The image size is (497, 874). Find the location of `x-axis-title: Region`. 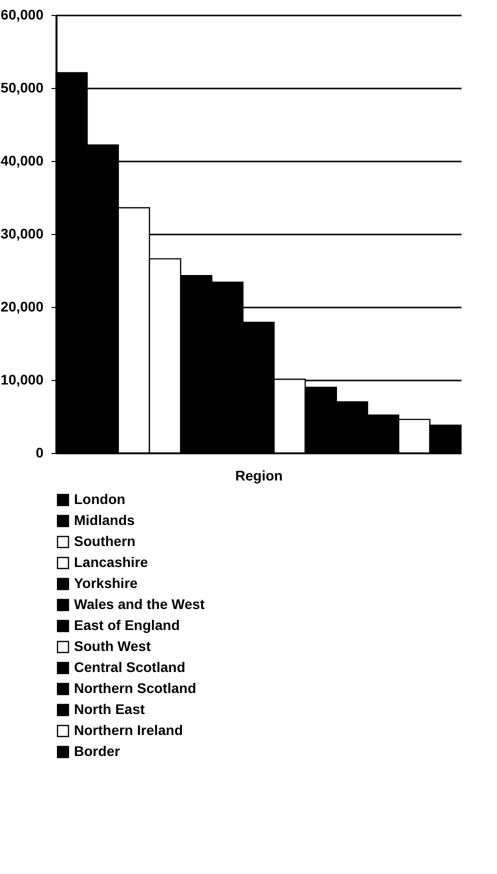

x-axis-title: Region is located at coordinates (259, 476).